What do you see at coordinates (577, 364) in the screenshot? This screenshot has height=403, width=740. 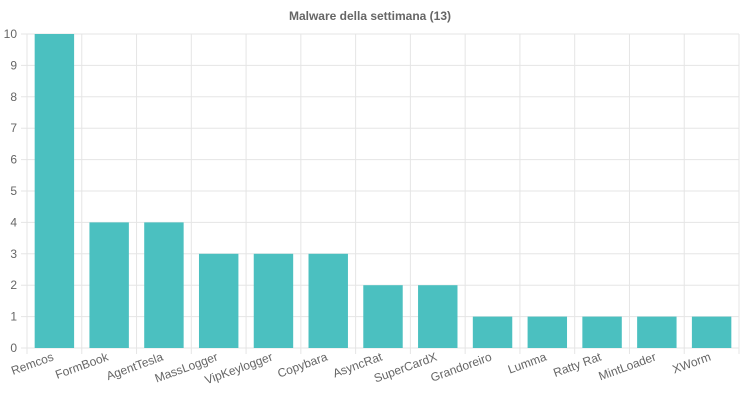 I see `x-tick-label: Ratty Rat` at bounding box center [577, 364].